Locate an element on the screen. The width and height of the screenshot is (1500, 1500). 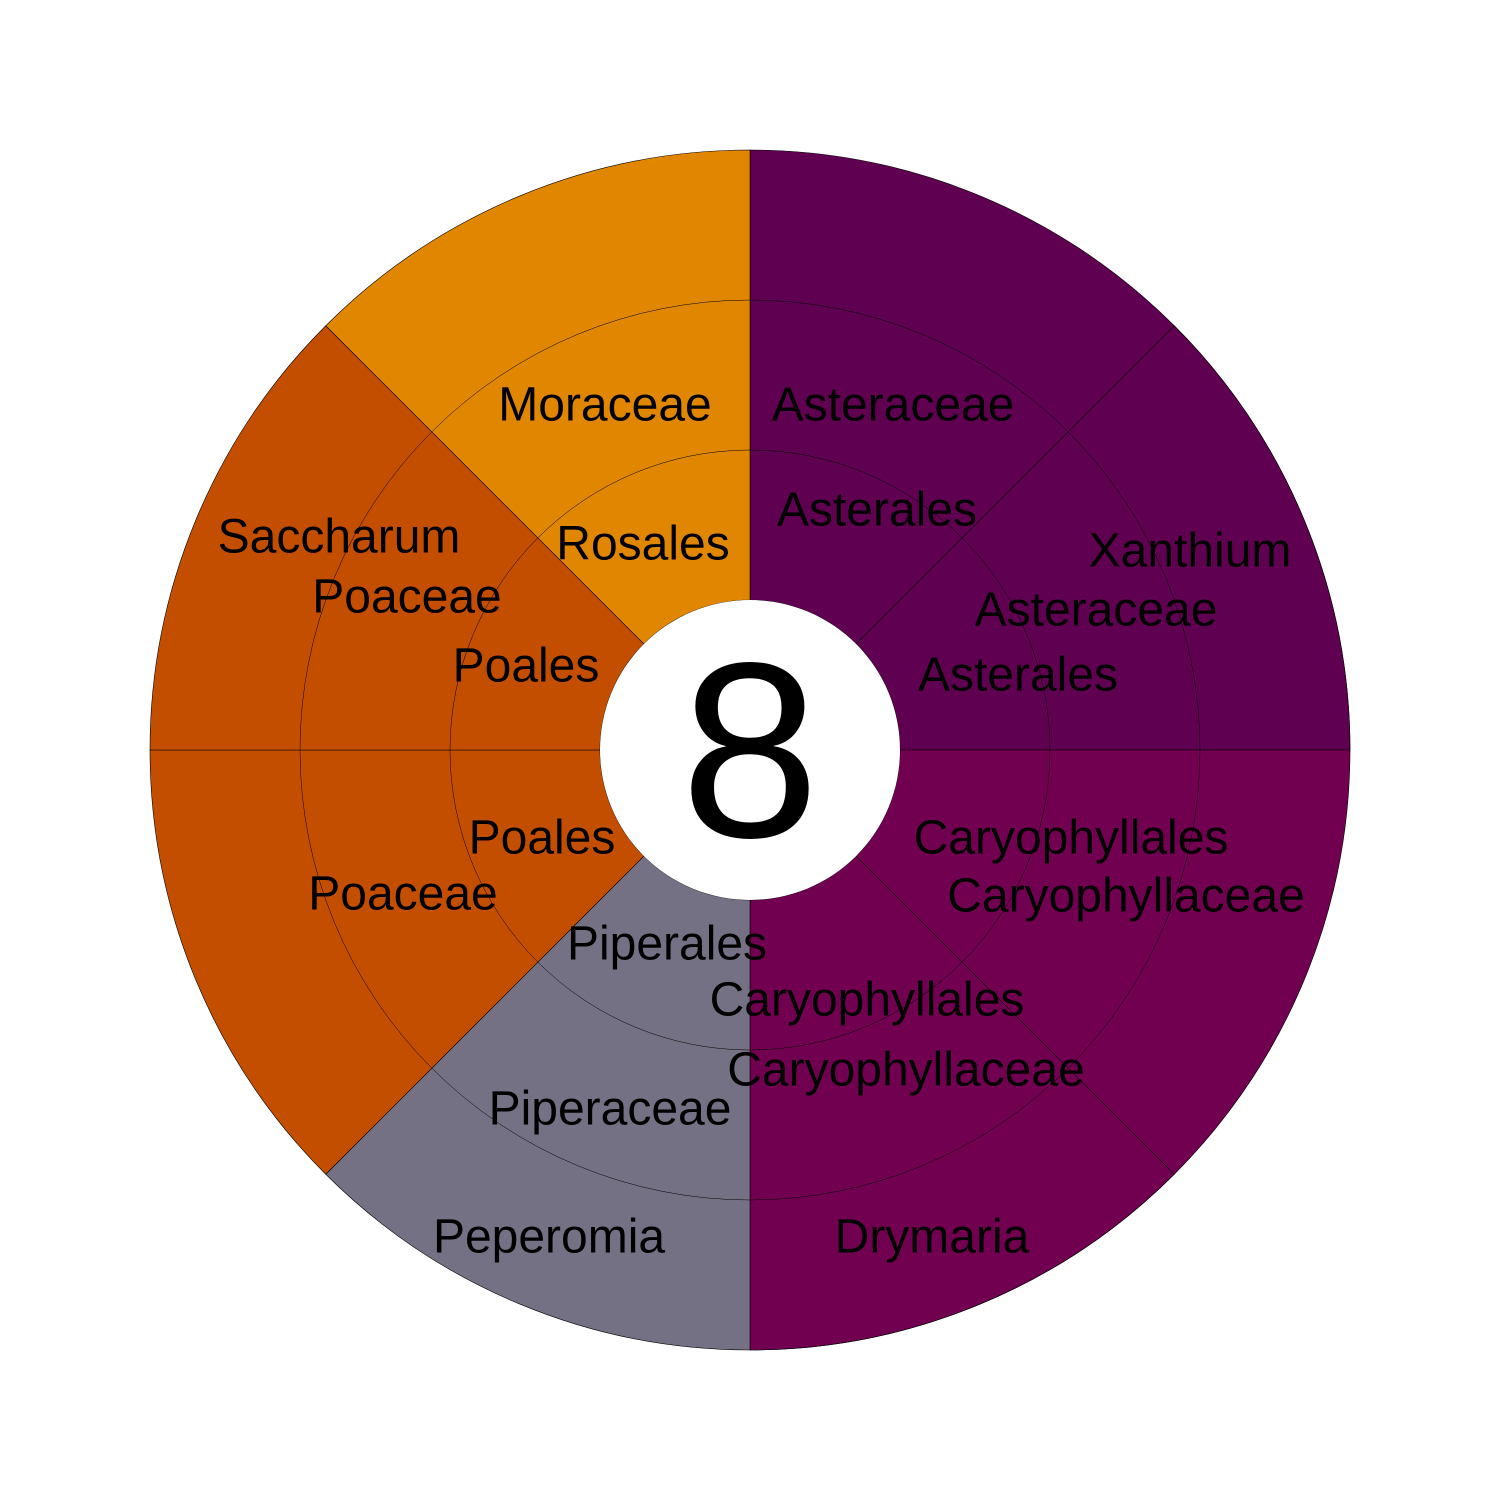
label-caryophyllales-1: Caryophyllales is located at coordinates (1071, 838).